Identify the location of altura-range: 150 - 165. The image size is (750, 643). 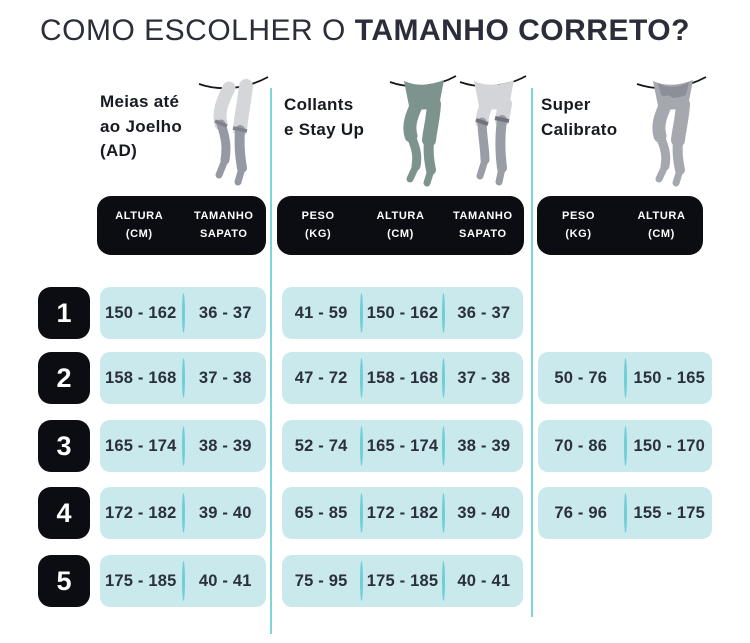
(669, 377).